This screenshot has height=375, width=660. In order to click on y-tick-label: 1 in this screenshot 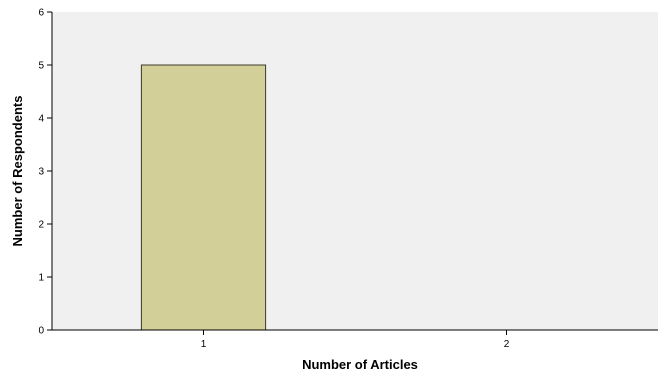, I will do `click(41, 278)`.